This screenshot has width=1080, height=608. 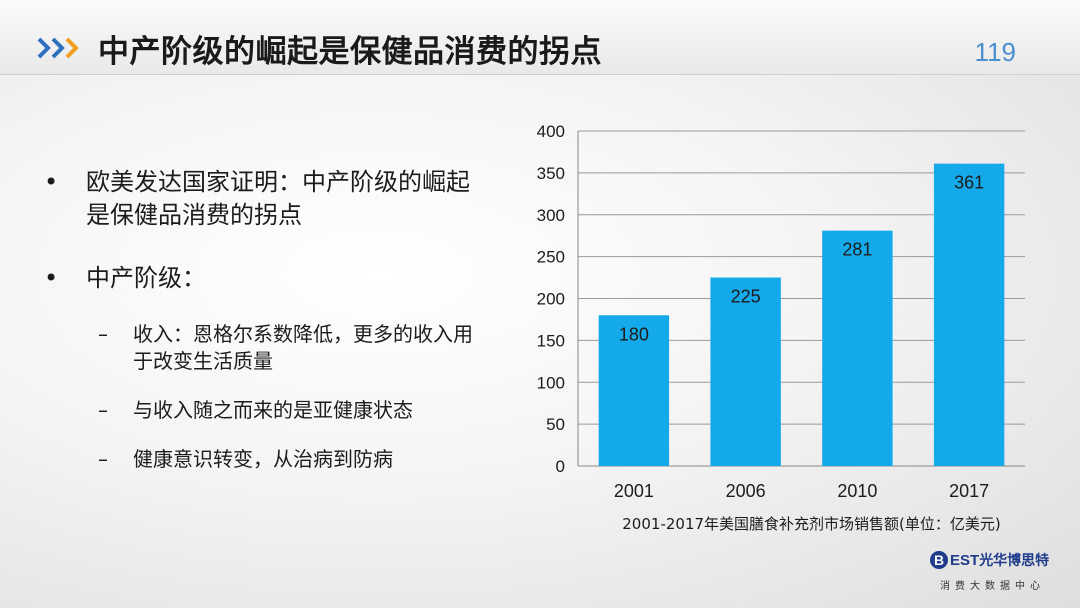 I want to click on data-label: 281, so click(x=857, y=250).